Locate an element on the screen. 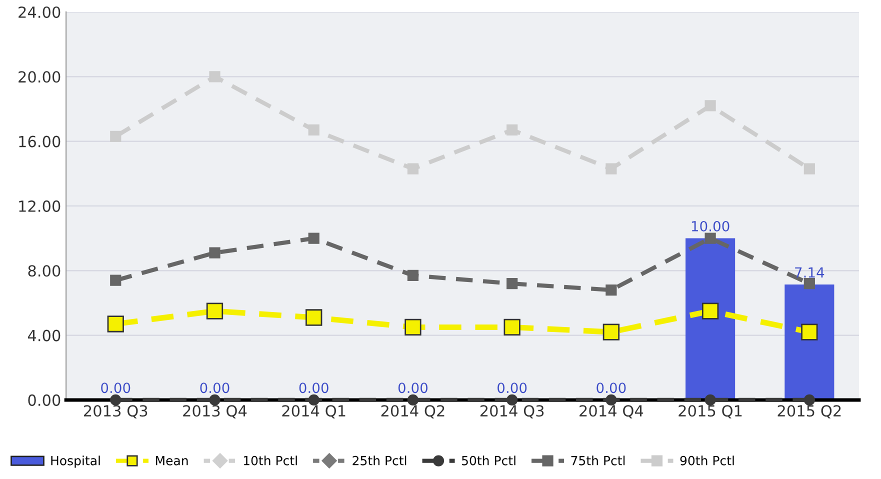 This screenshot has height=479, width=881. y-tick-label: 8.00 is located at coordinates (44, 271).